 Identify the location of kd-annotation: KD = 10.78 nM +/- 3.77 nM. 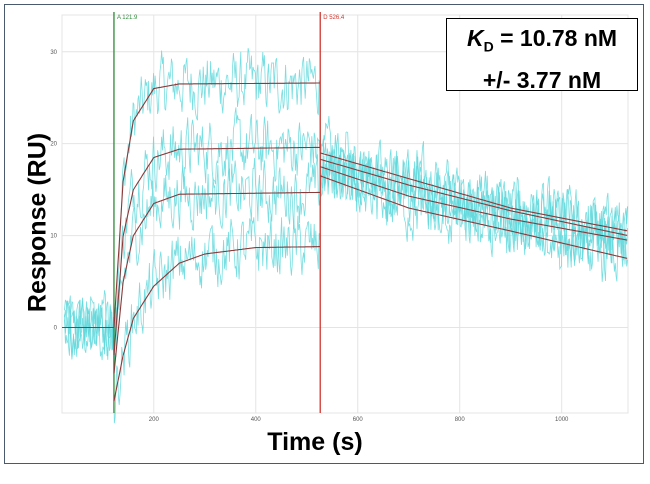
(542, 55).